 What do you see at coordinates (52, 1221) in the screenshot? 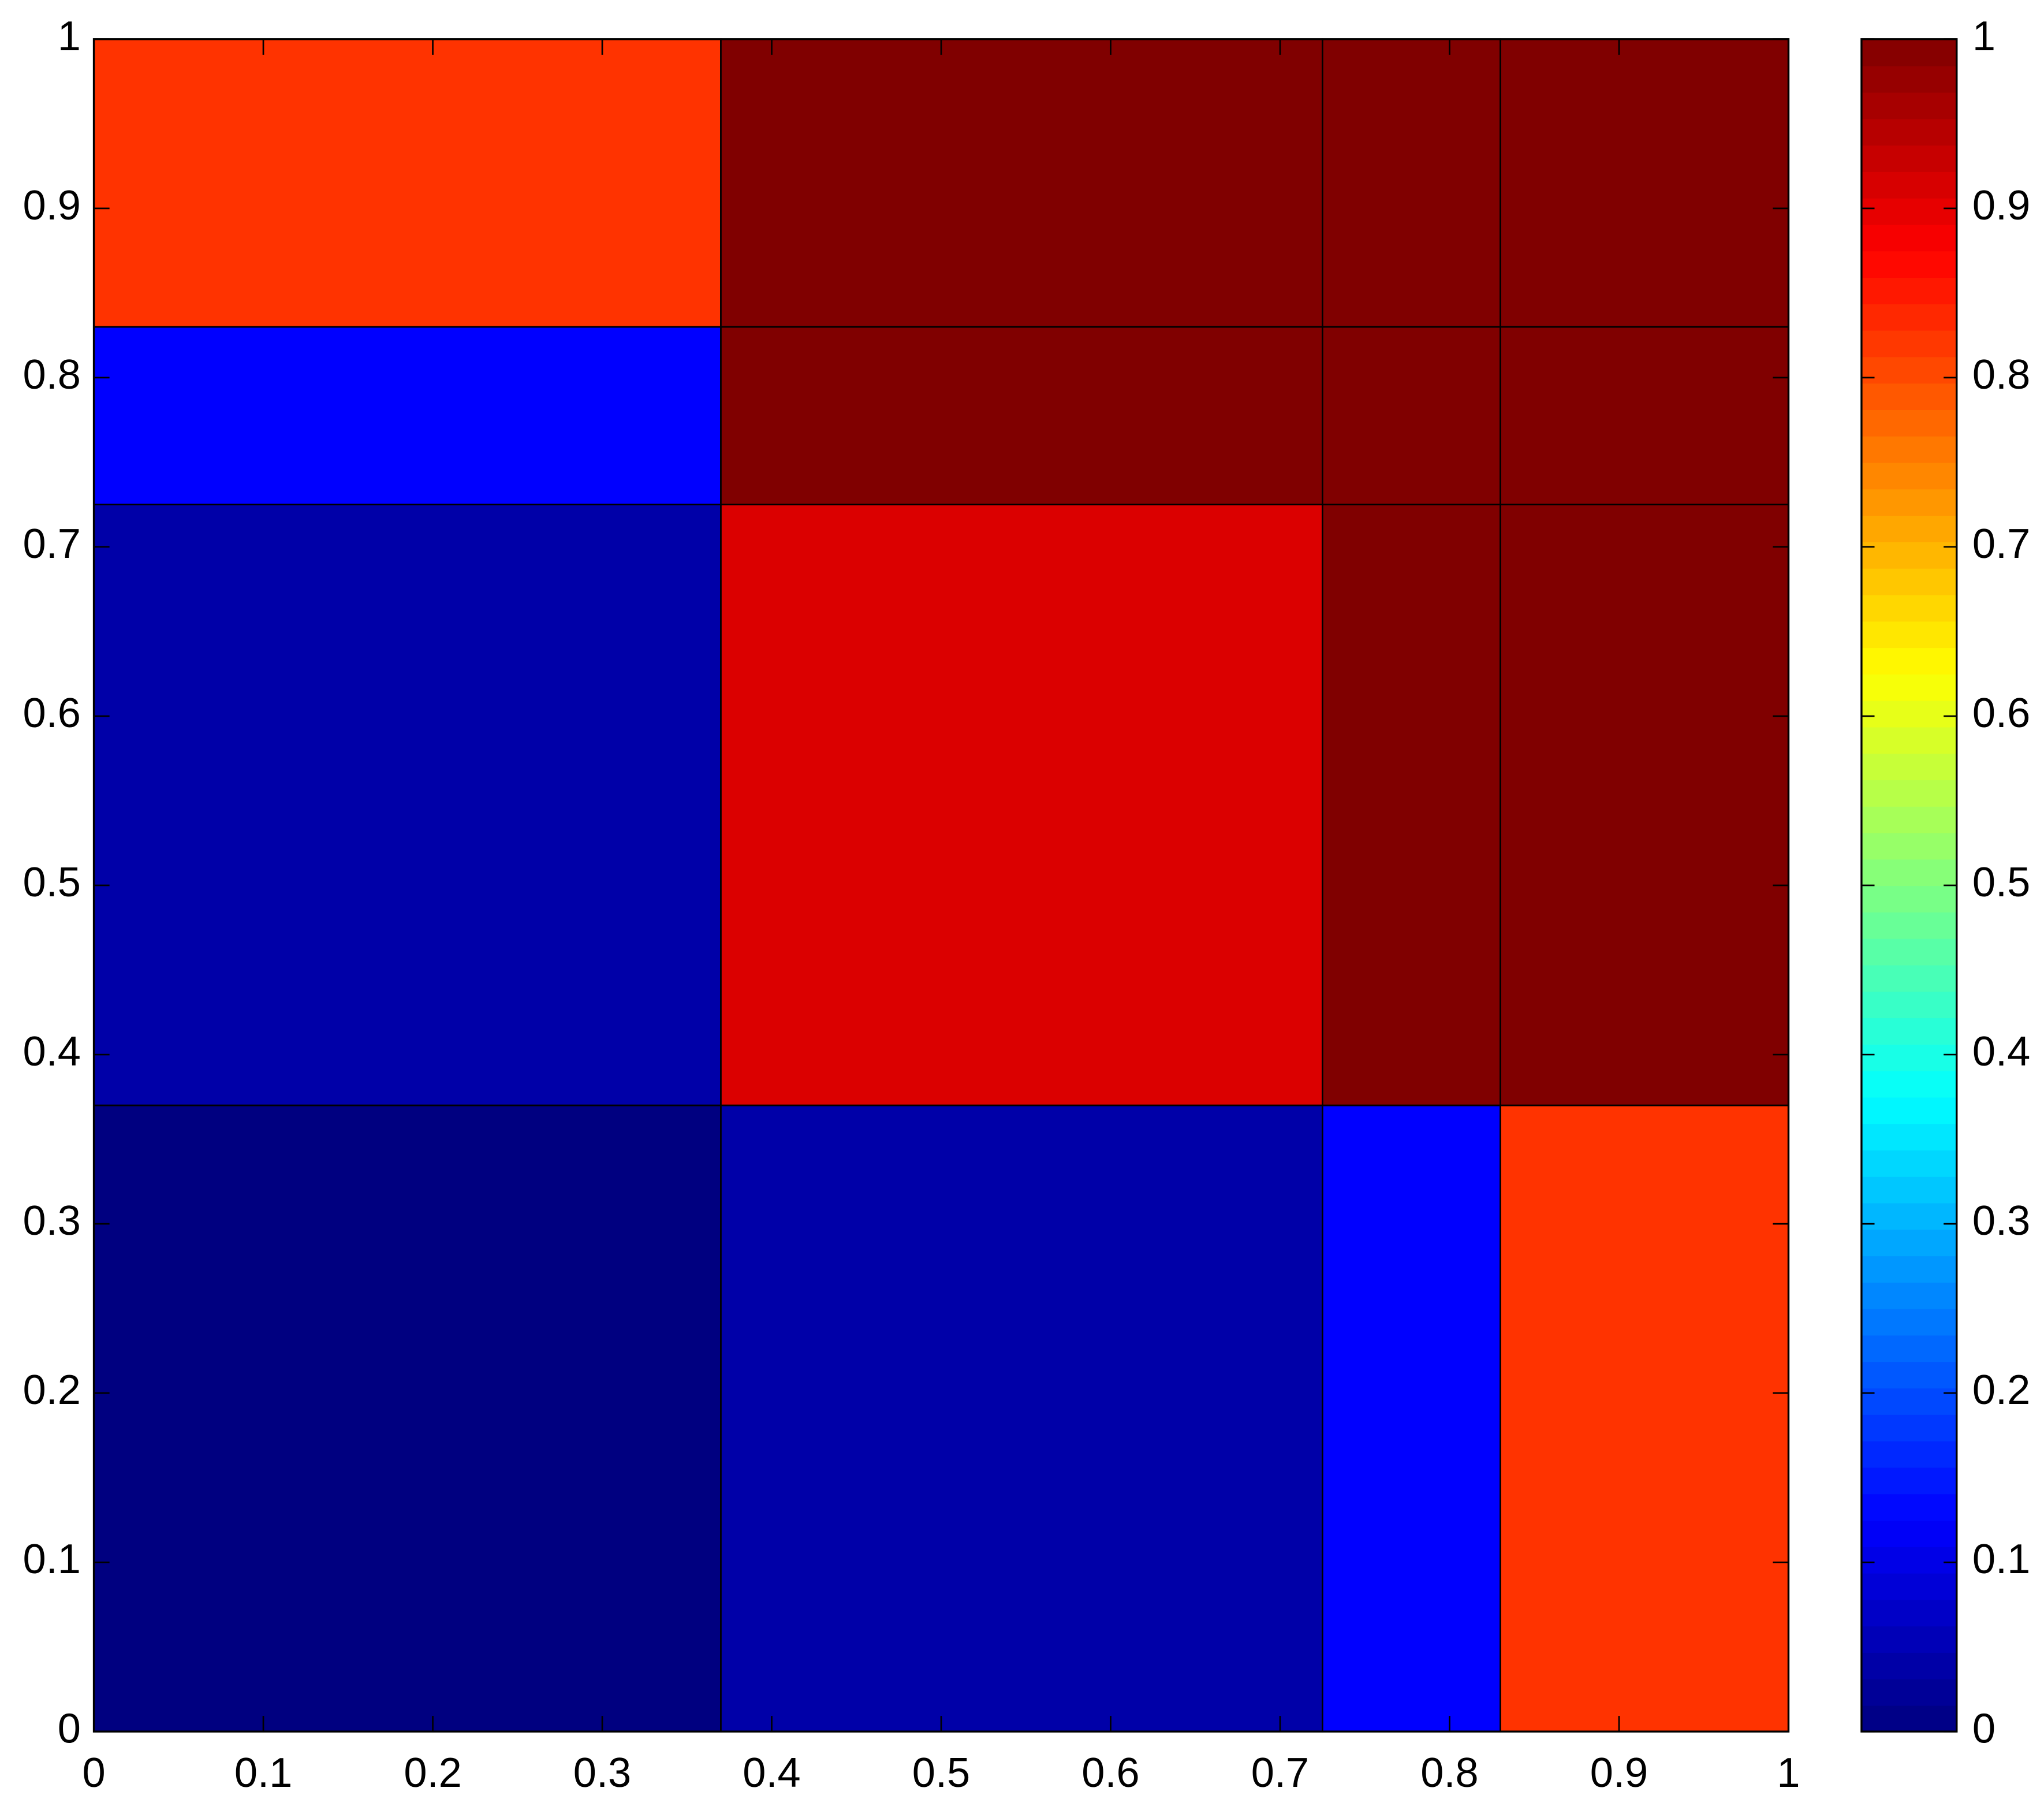
I see `y-tick-label: 0.3` at bounding box center [52, 1221].